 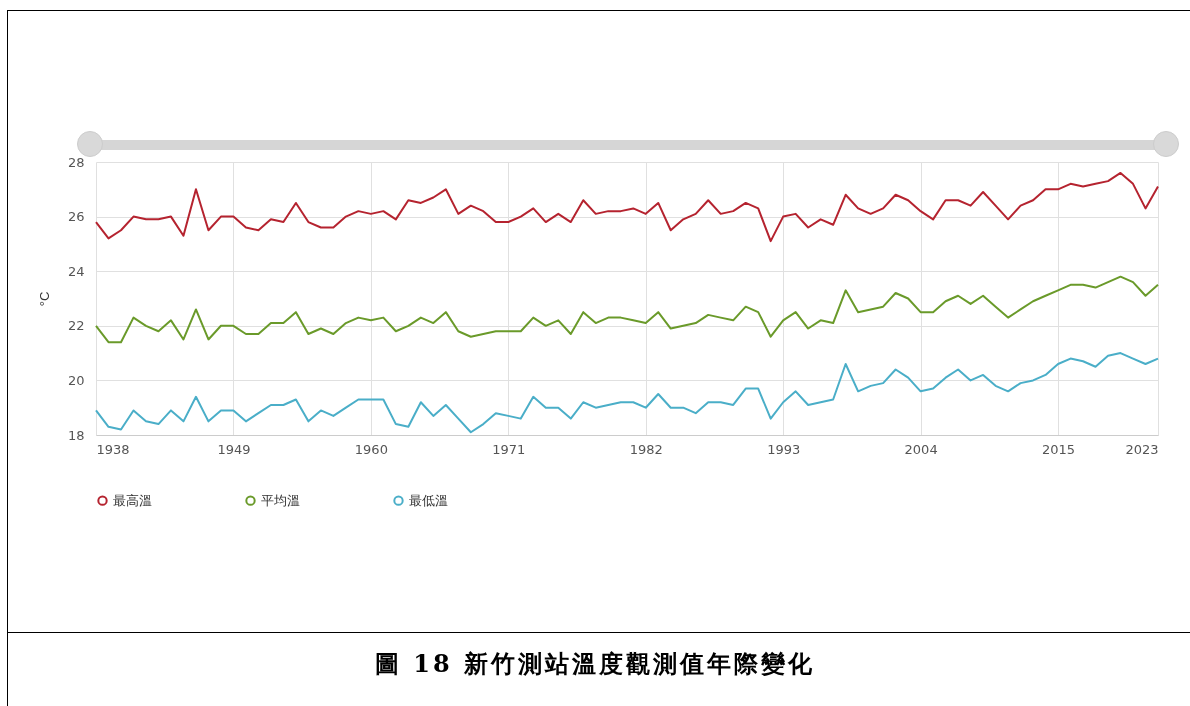 I want to click on x-tick-label: 1960, so click(x=371, y=449).